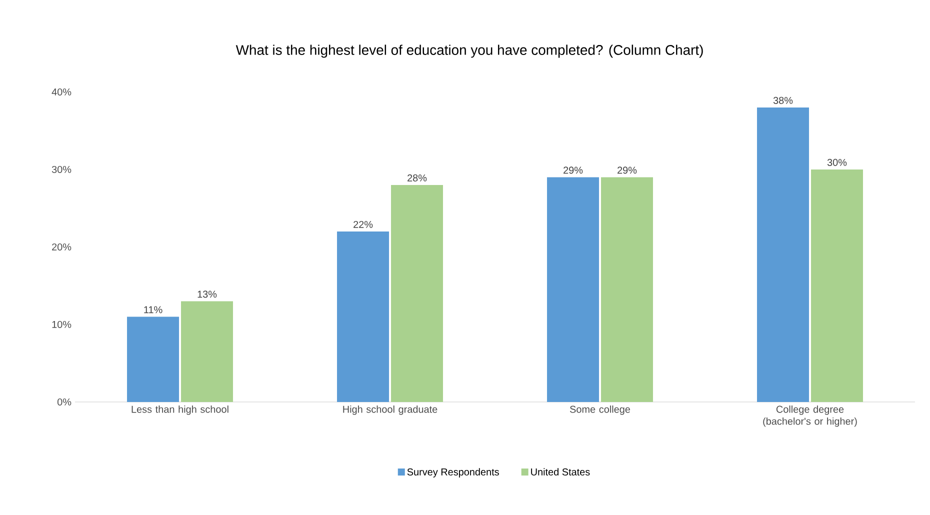 The image size is (930, 515). I want to click on data-label: 28%, so click(417, 178).